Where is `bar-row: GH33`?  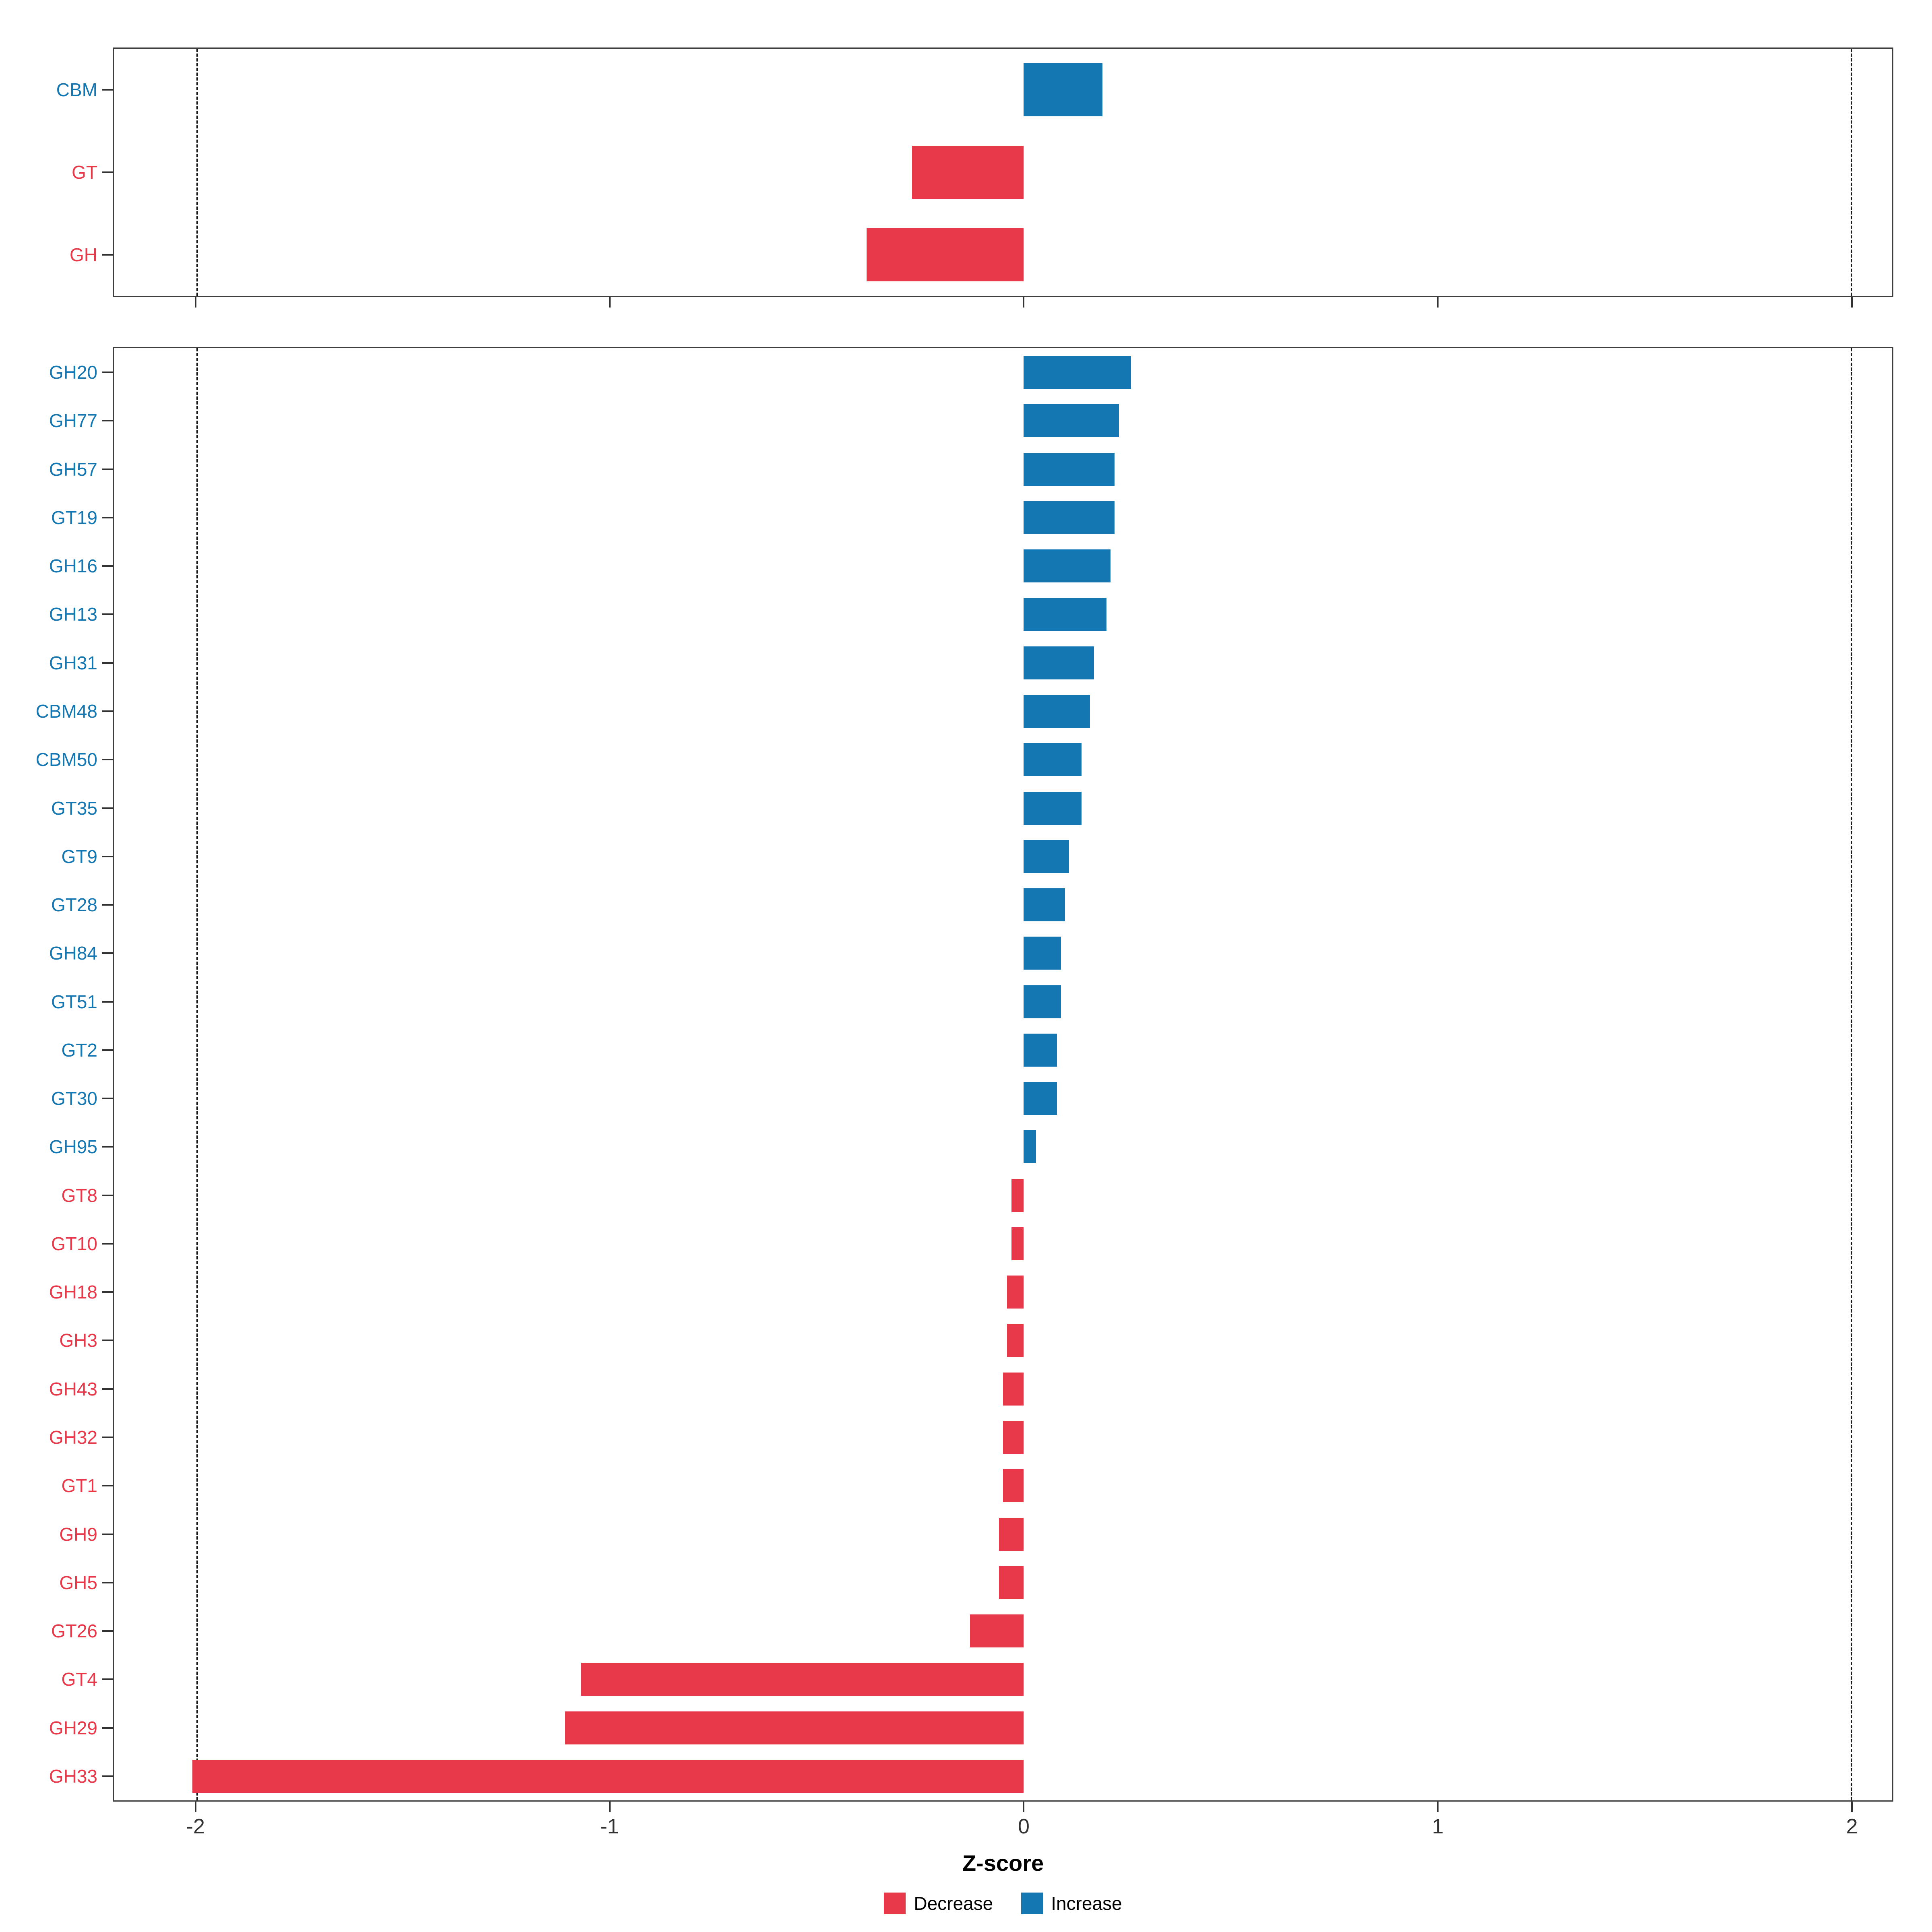
bar-row: GH33 is located at coordinates (970, 1776).